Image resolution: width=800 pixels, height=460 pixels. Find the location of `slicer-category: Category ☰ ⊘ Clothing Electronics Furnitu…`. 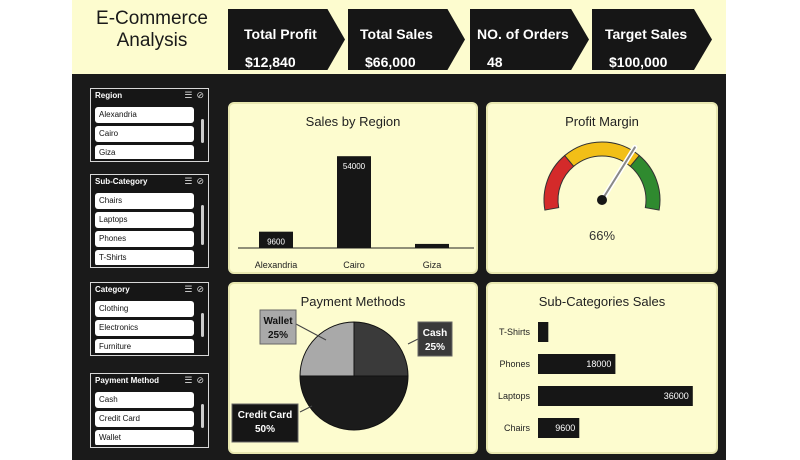

slicer-category: Category ☰ ⊘ Clothing Electronics Furnitu… is located at coordinates (149, 319).